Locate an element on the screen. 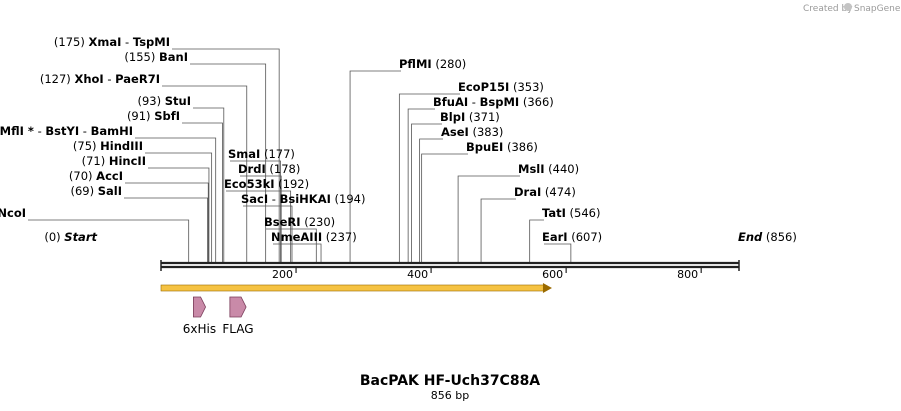 Image resolution: width=901 pixels, height=411 pixels. enzyme-name: SmaI is located at coordinates (244, 154).